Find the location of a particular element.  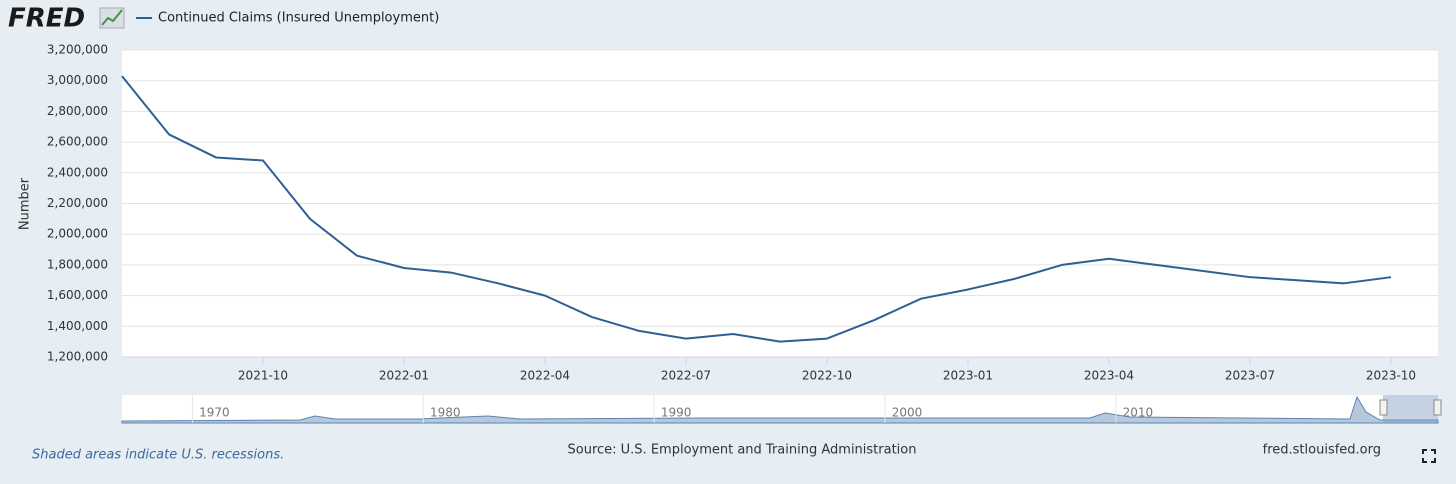

x-tick-label: 2022-01 is located at coordinates (404, 376).